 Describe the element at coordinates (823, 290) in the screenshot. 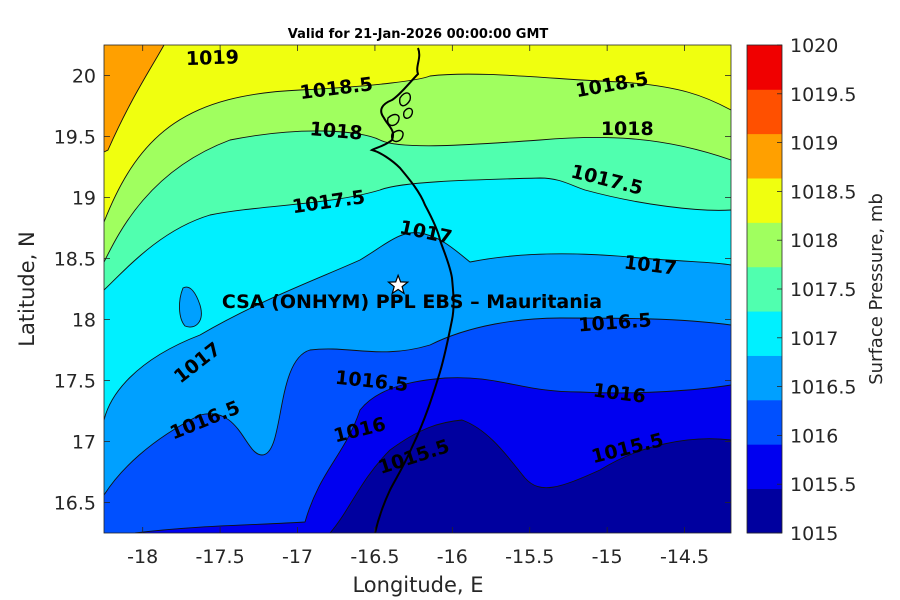

I see `colorbar-tick-label: 1017.5` at that location.